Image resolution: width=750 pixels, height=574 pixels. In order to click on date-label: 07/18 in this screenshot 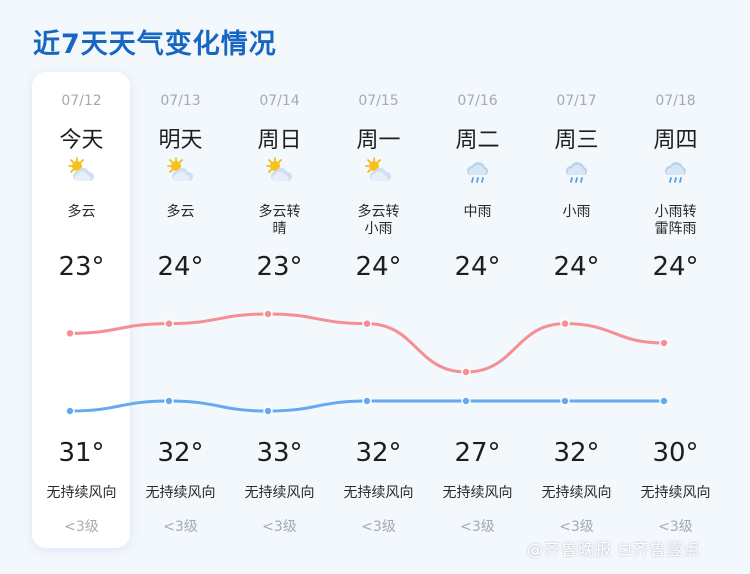, I will do `click(675, 101)`.